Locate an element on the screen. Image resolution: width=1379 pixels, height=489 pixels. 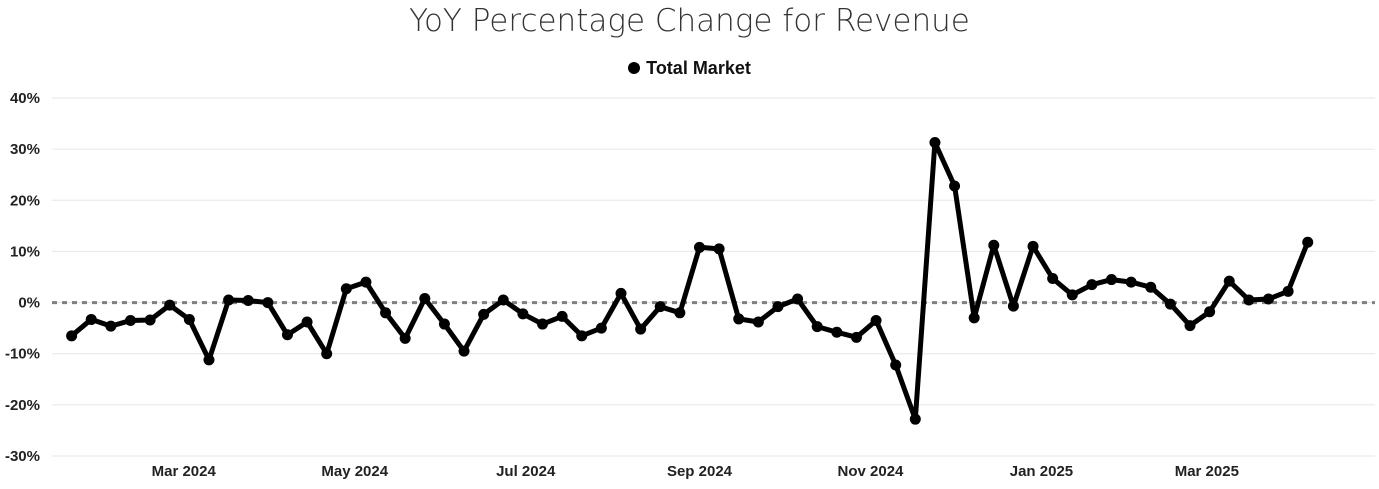
x-tick-label: Sep 2024 is located at coordinates (700, 471).